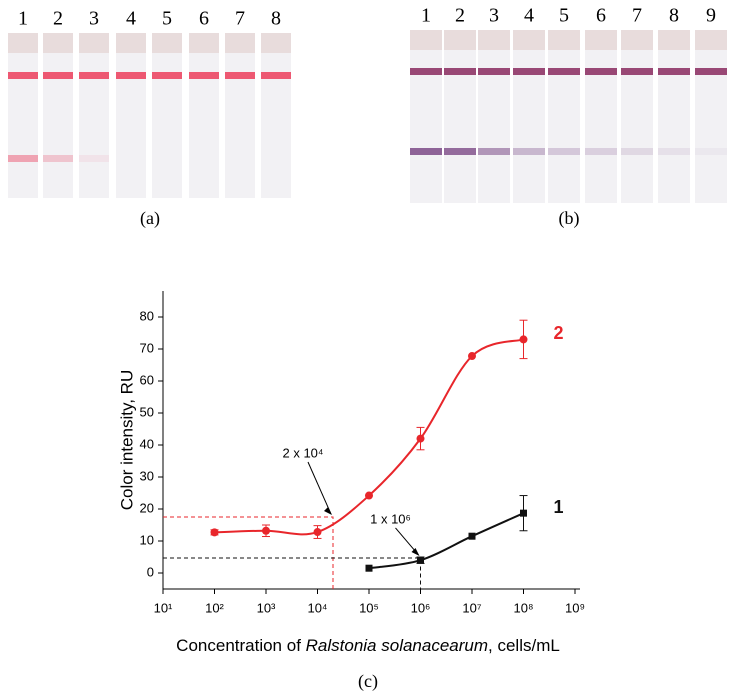  I want to click on lane-label: 7, so click(637, 16).